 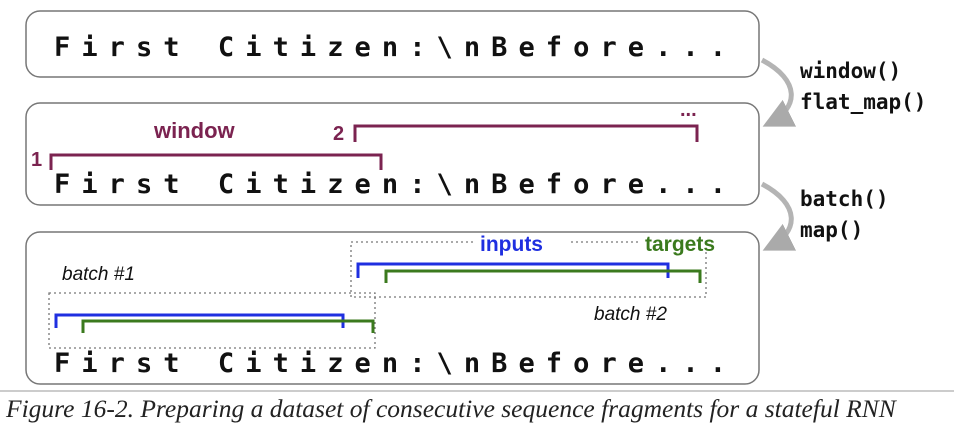 What do you see at coordinates (194, 130) in the screenshot?
I see `window-label: window` at bounding box center [194, 130].